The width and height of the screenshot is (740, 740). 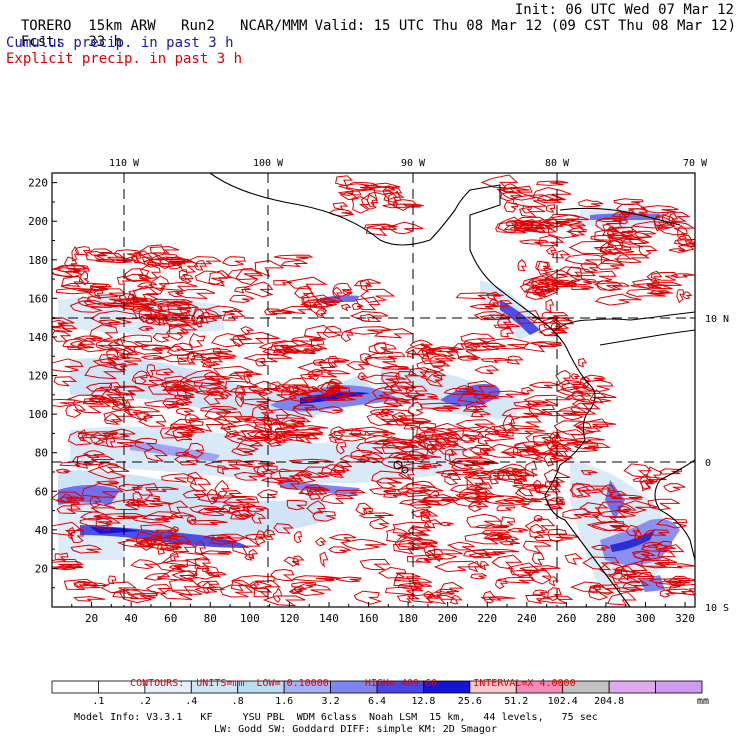 What do you see at coordinates (708, 463) in the screenshot?
I see `lat-label: 0` at bounding box center [708, 463].